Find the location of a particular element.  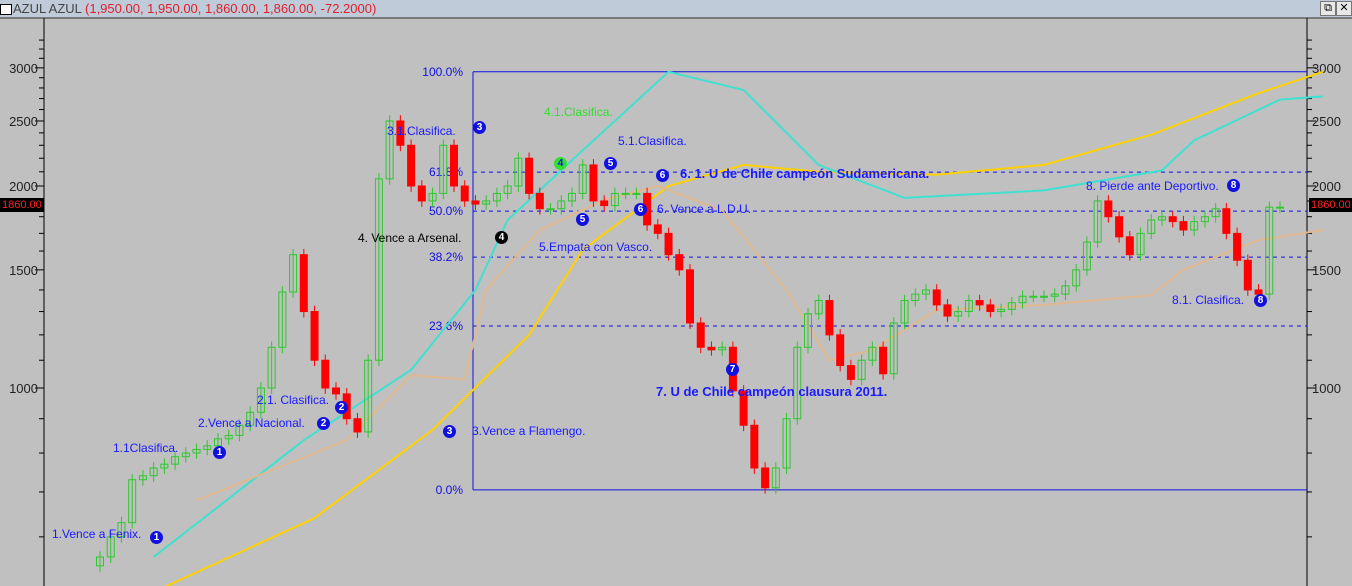

annotation-label: 3.1.Clasifica. is located at coordinates (421, 131).